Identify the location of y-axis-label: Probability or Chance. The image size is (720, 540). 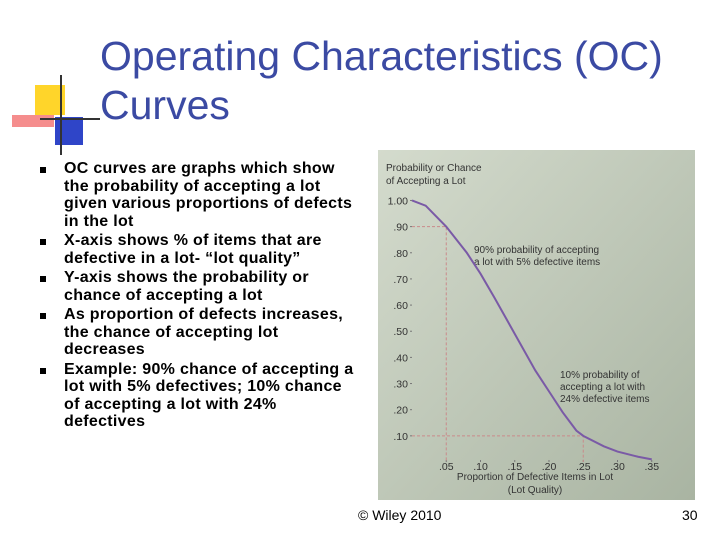
(434, 168).